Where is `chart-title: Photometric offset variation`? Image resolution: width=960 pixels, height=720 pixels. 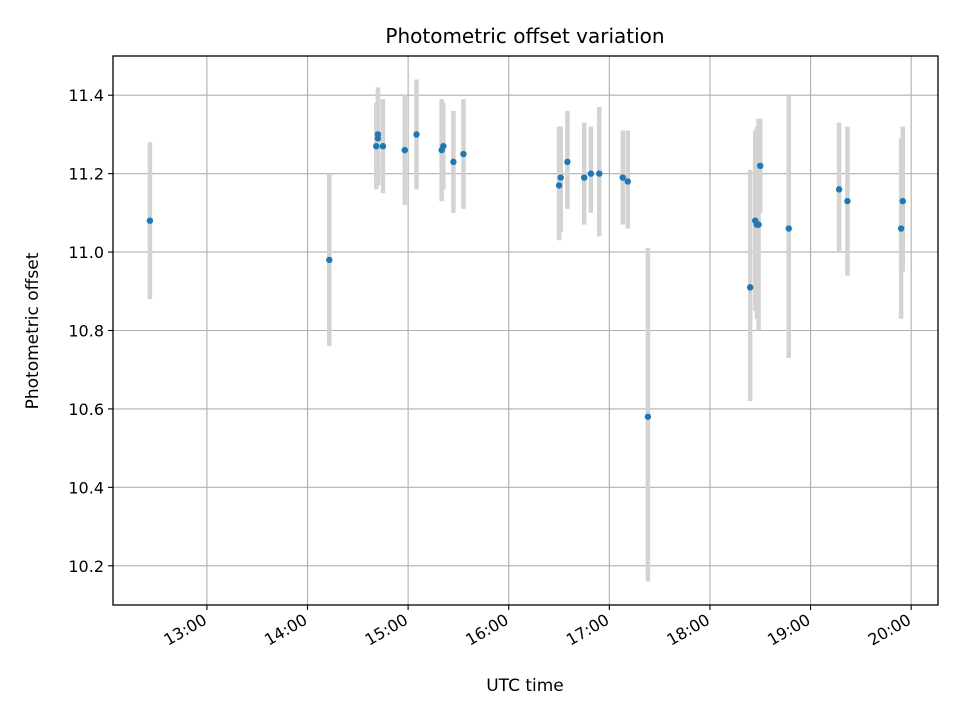
chart-title: Photometric offset variation is located at coordinates (524, 36).